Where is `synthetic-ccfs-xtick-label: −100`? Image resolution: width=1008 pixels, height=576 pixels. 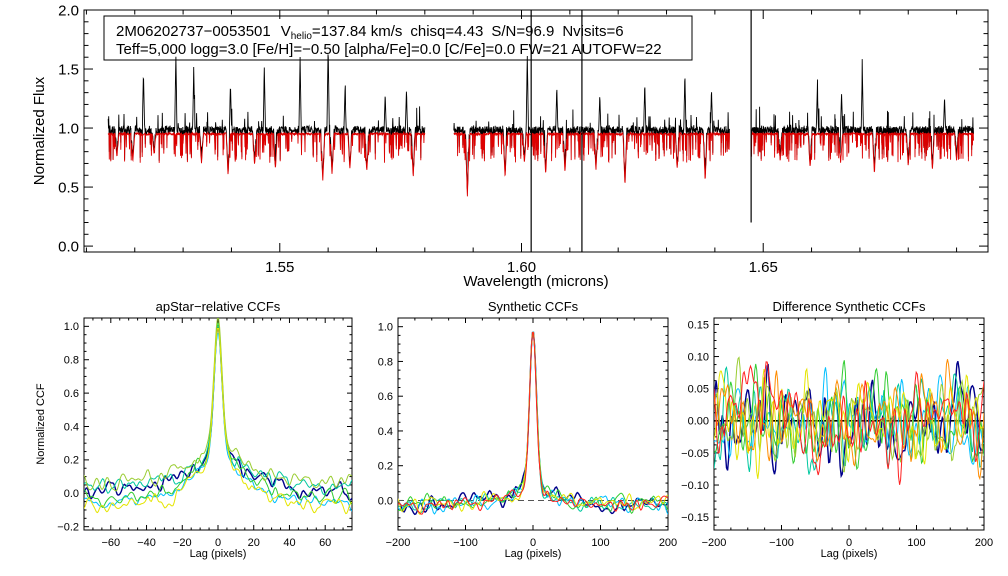
synthetic-ccfs-xtick-label: −100 is located at coordinates (465, 543).